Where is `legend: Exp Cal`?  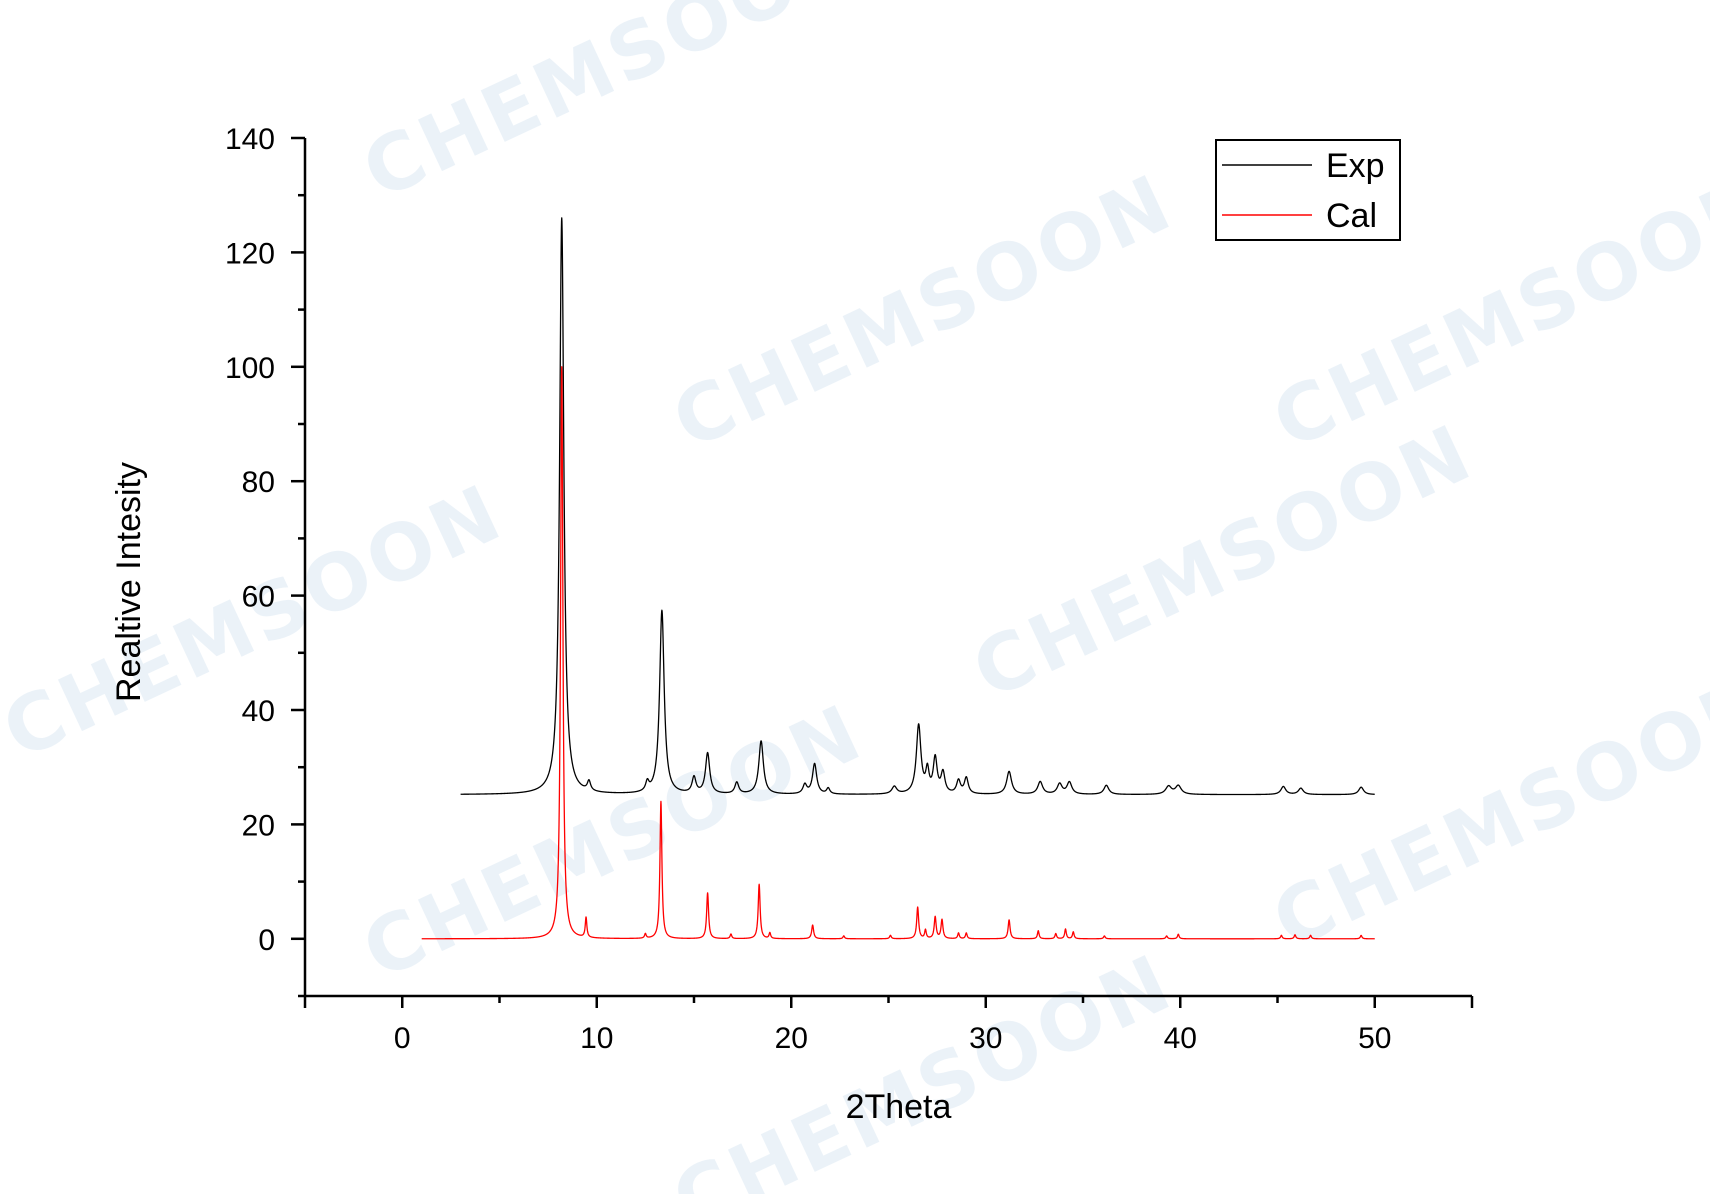 legend: Exp Cal is located at coordinates (1308, 190).